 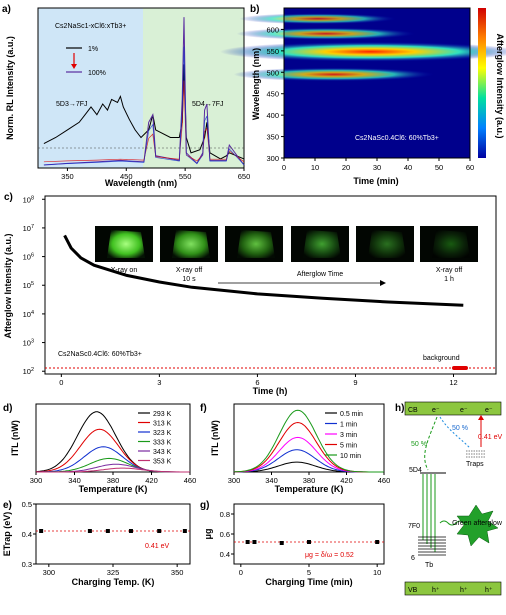 I want to click on panel-f-ylabel: ITL (nW), so click(x=215, y=438).